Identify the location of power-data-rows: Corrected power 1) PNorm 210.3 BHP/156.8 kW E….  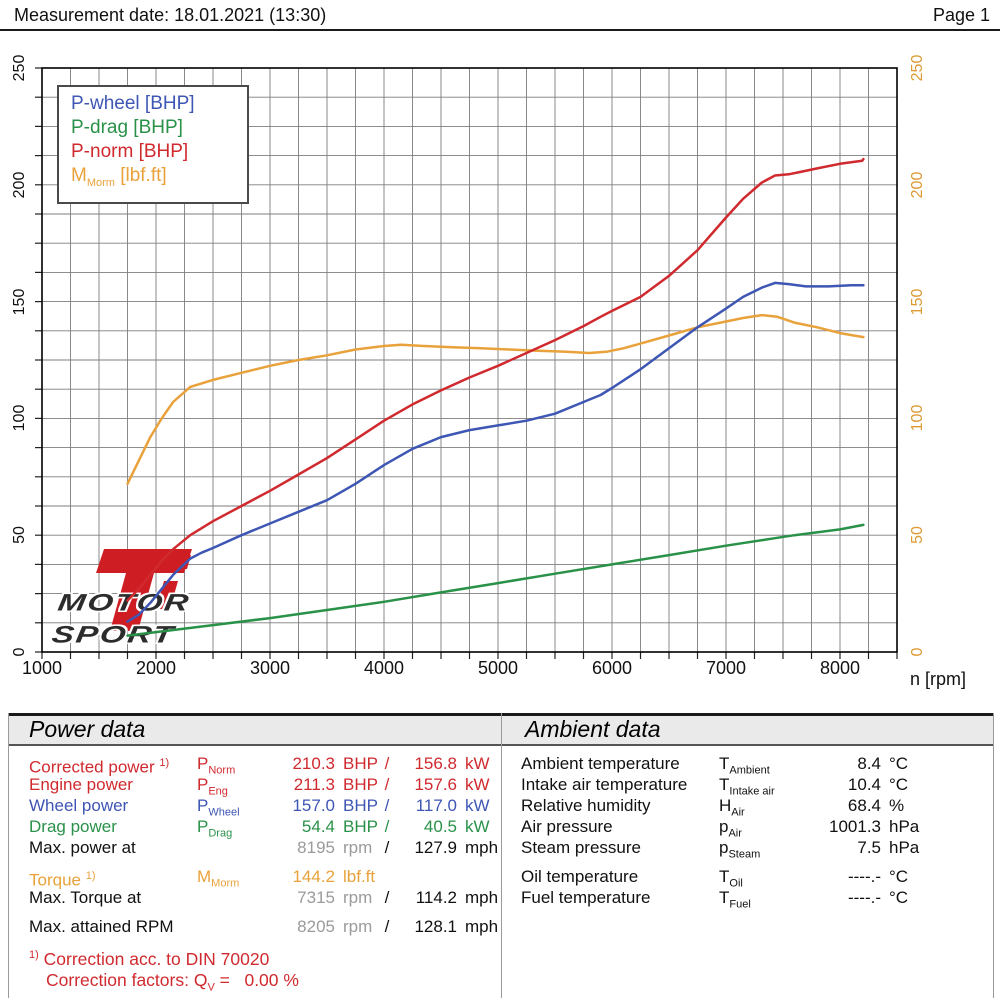
(266, 845).